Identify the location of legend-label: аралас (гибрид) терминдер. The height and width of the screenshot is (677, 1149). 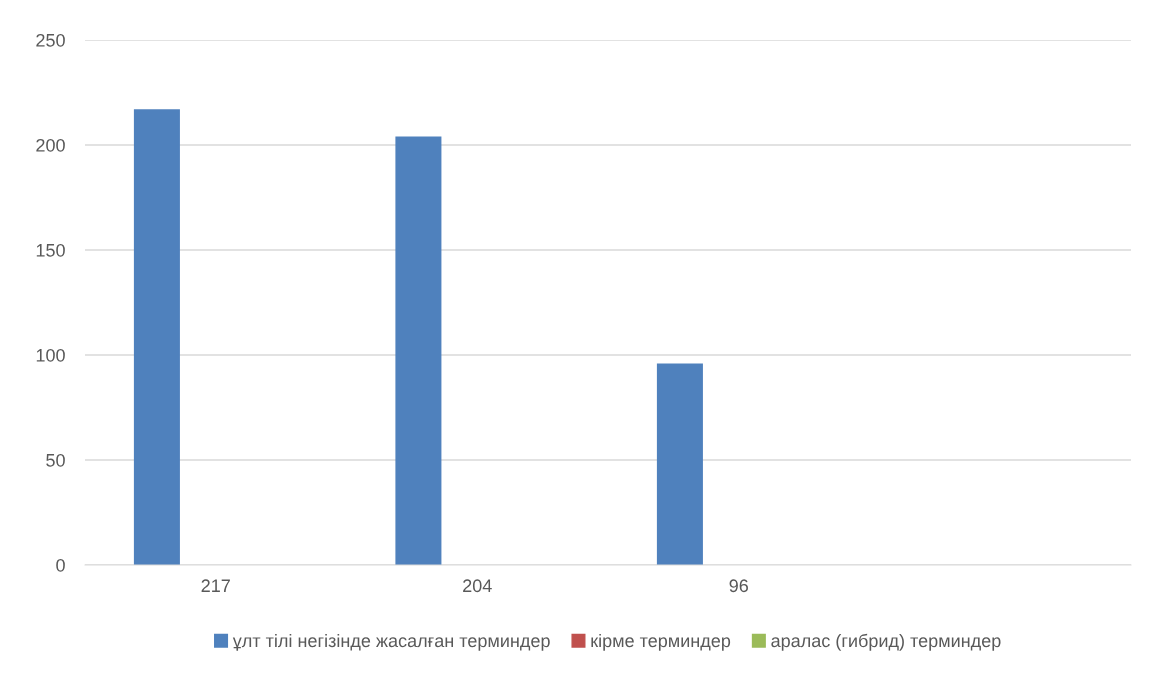
(886, 642).